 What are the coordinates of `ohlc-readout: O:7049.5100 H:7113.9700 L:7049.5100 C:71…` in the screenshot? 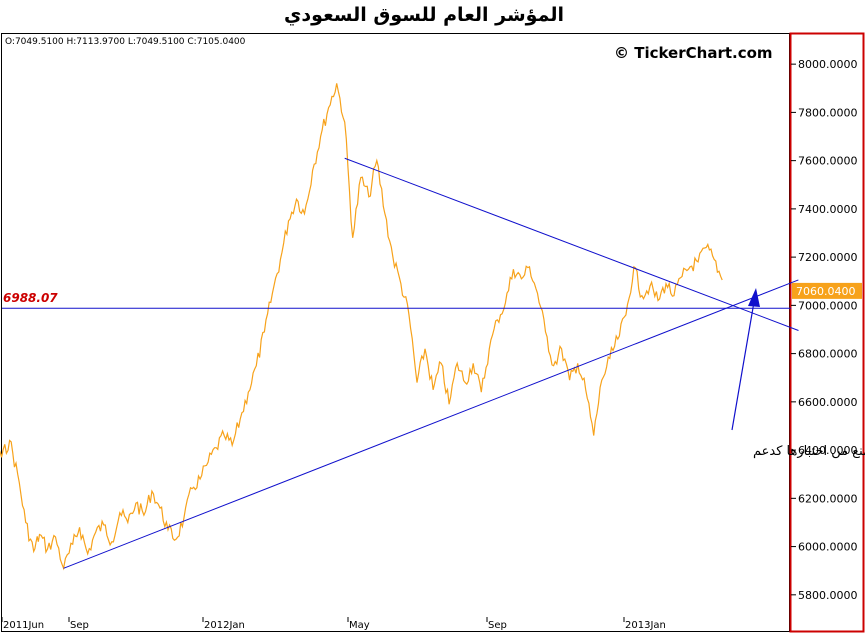 It's located at (125, 42).